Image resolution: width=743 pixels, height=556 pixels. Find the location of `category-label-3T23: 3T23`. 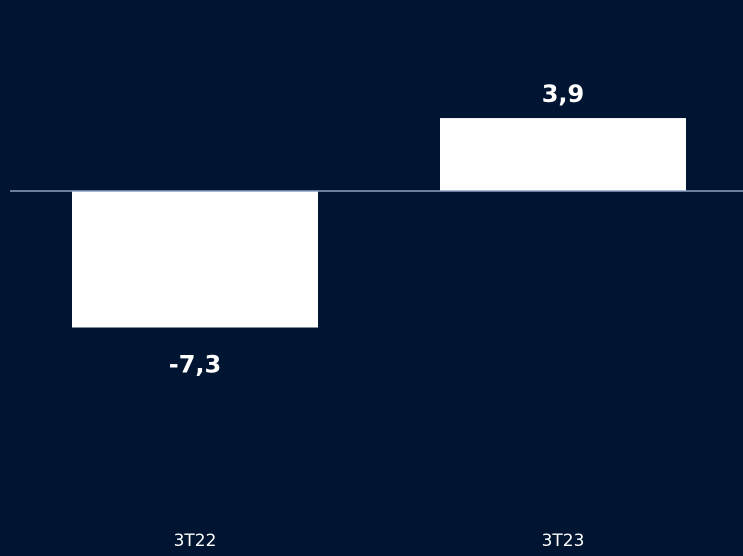

category-label-3T23: 3T23 is located at coordinates (563, 541).